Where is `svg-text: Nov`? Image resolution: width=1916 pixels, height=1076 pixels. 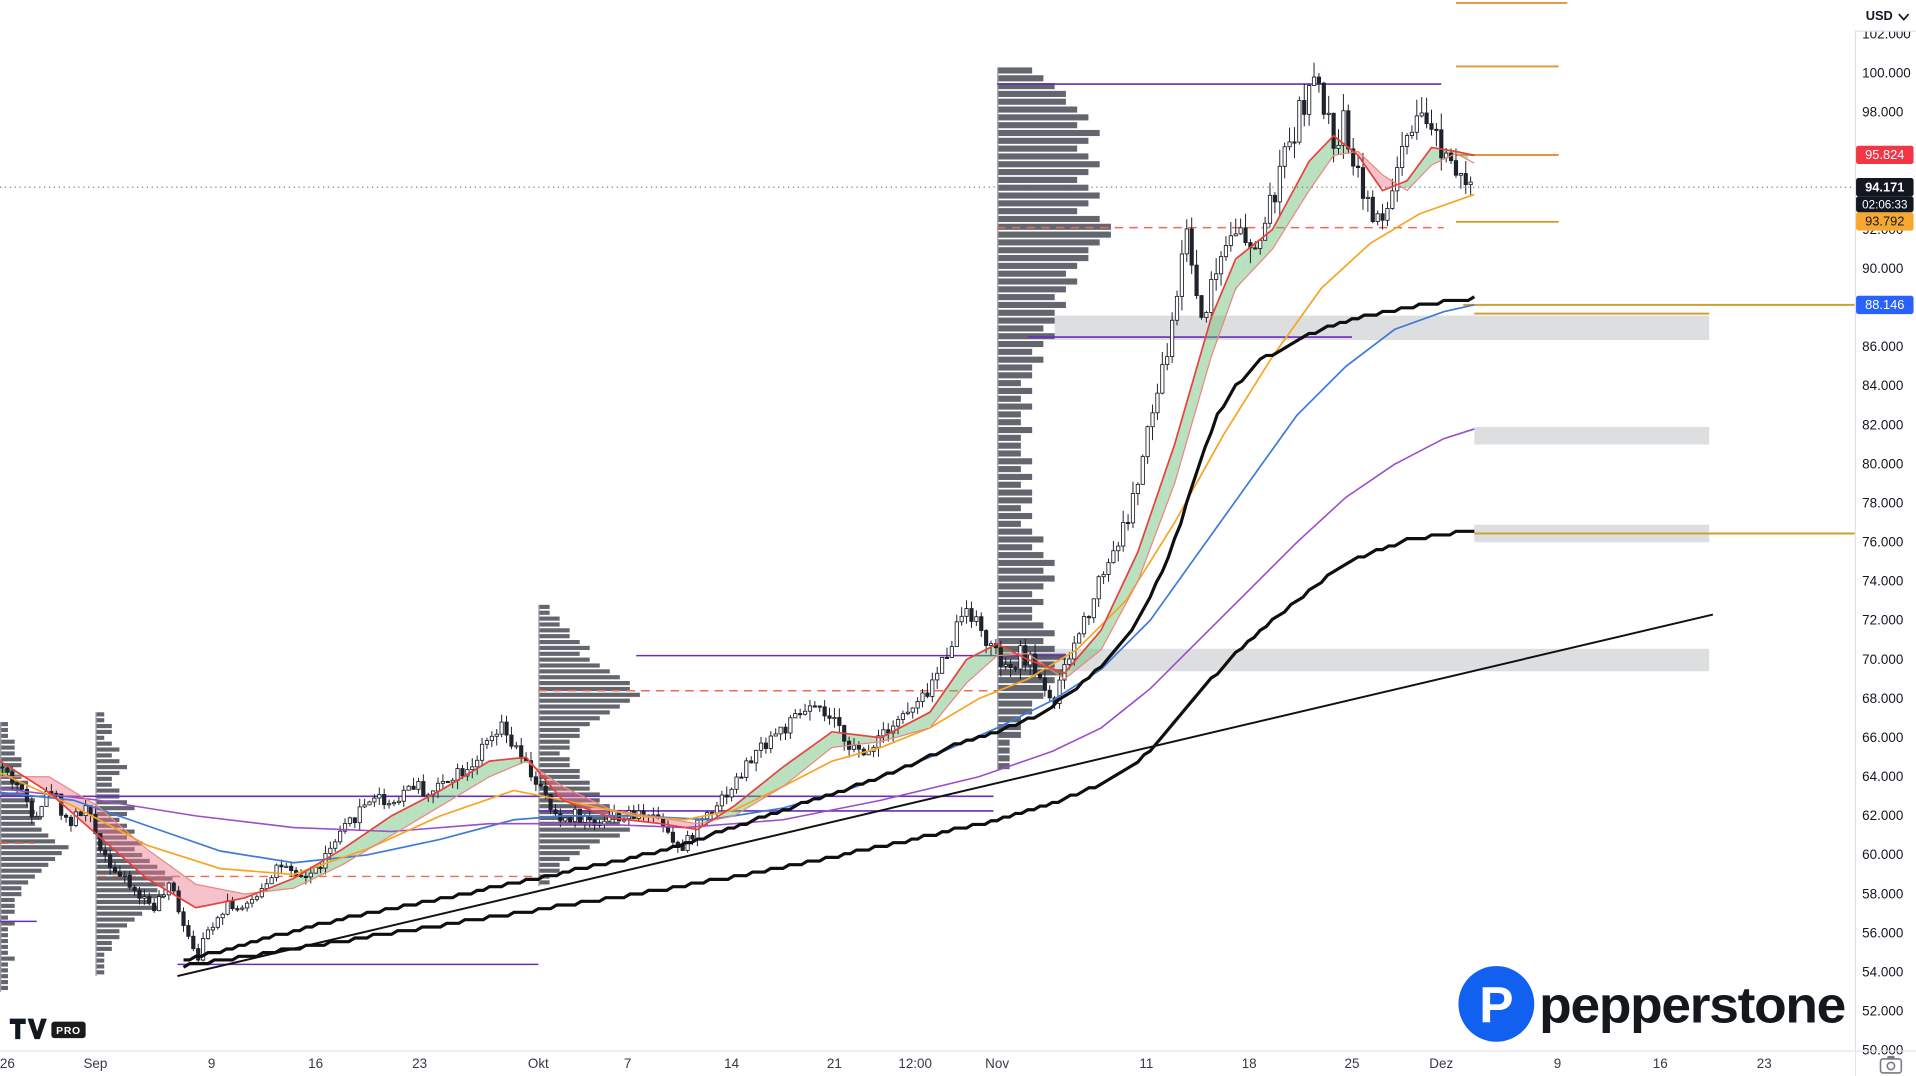 svg-text: Nov is located at coordinates (997, 1063).